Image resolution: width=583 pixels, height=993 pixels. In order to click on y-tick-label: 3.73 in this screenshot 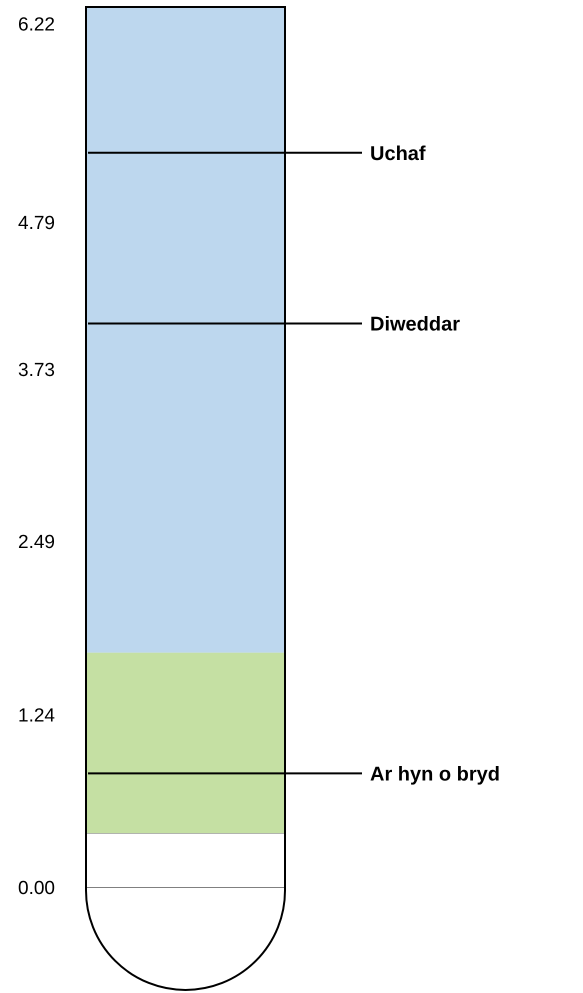, I will do `click(36, 371)`.